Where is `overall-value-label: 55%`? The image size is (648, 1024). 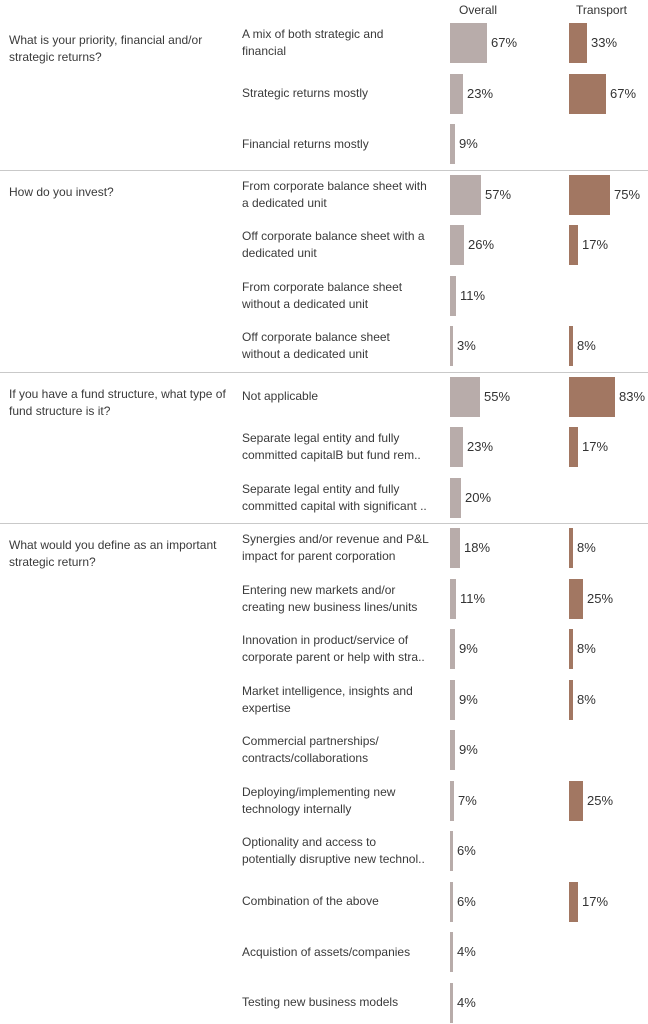 overall-value-label: 55% is located at coordinates (497, 396).